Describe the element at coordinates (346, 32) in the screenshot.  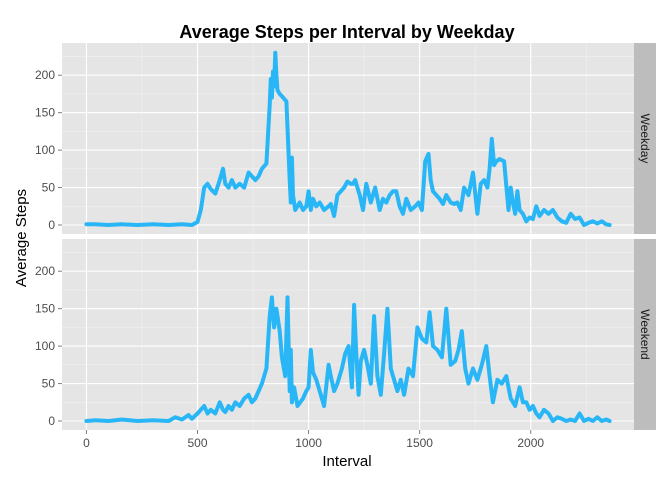
I see `chart-title: Average Steps per Interval by Weekday` at that location.